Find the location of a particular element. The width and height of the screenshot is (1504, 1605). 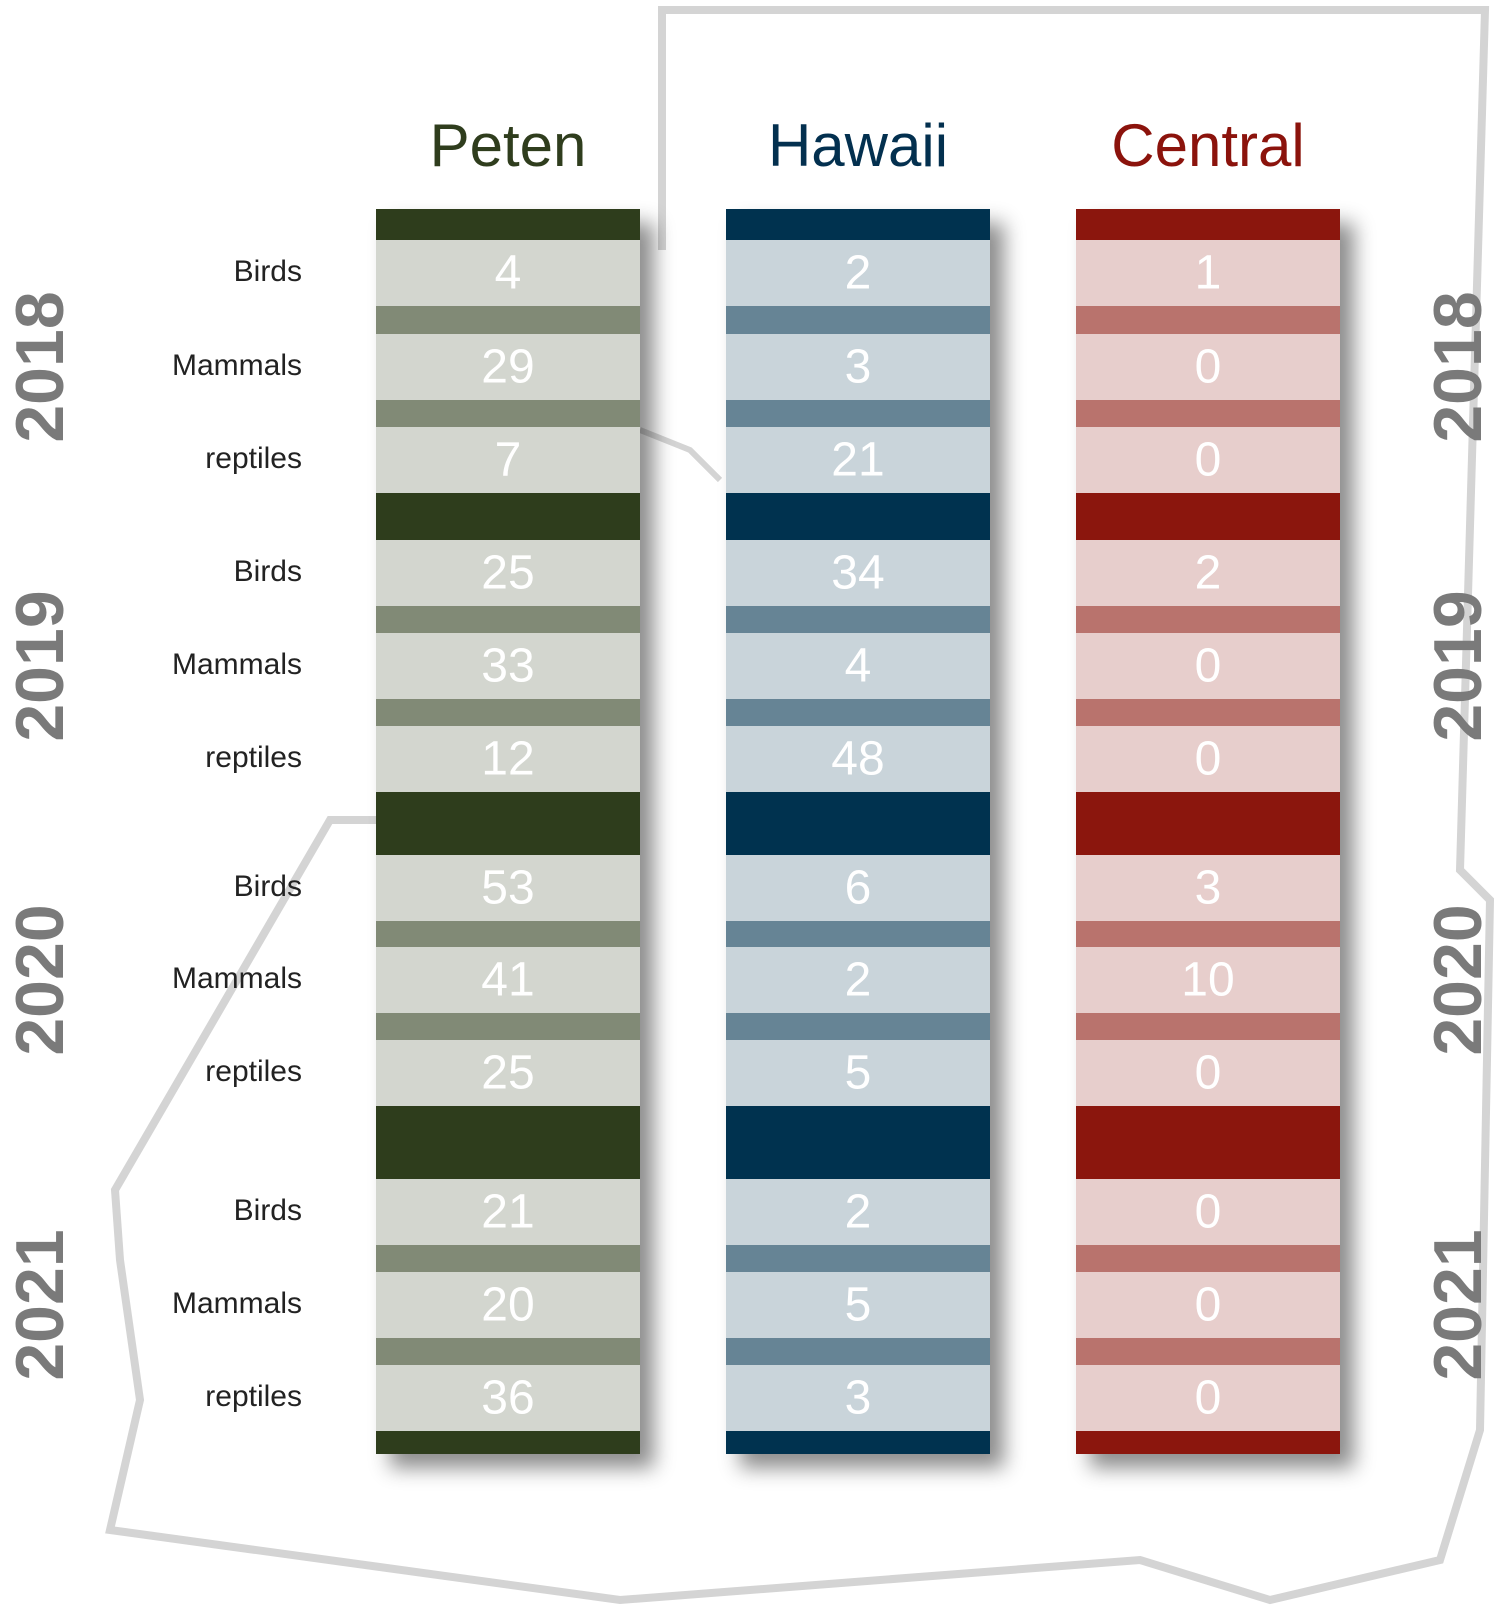

cell-value: 48 is located at coordinates (857, 759).